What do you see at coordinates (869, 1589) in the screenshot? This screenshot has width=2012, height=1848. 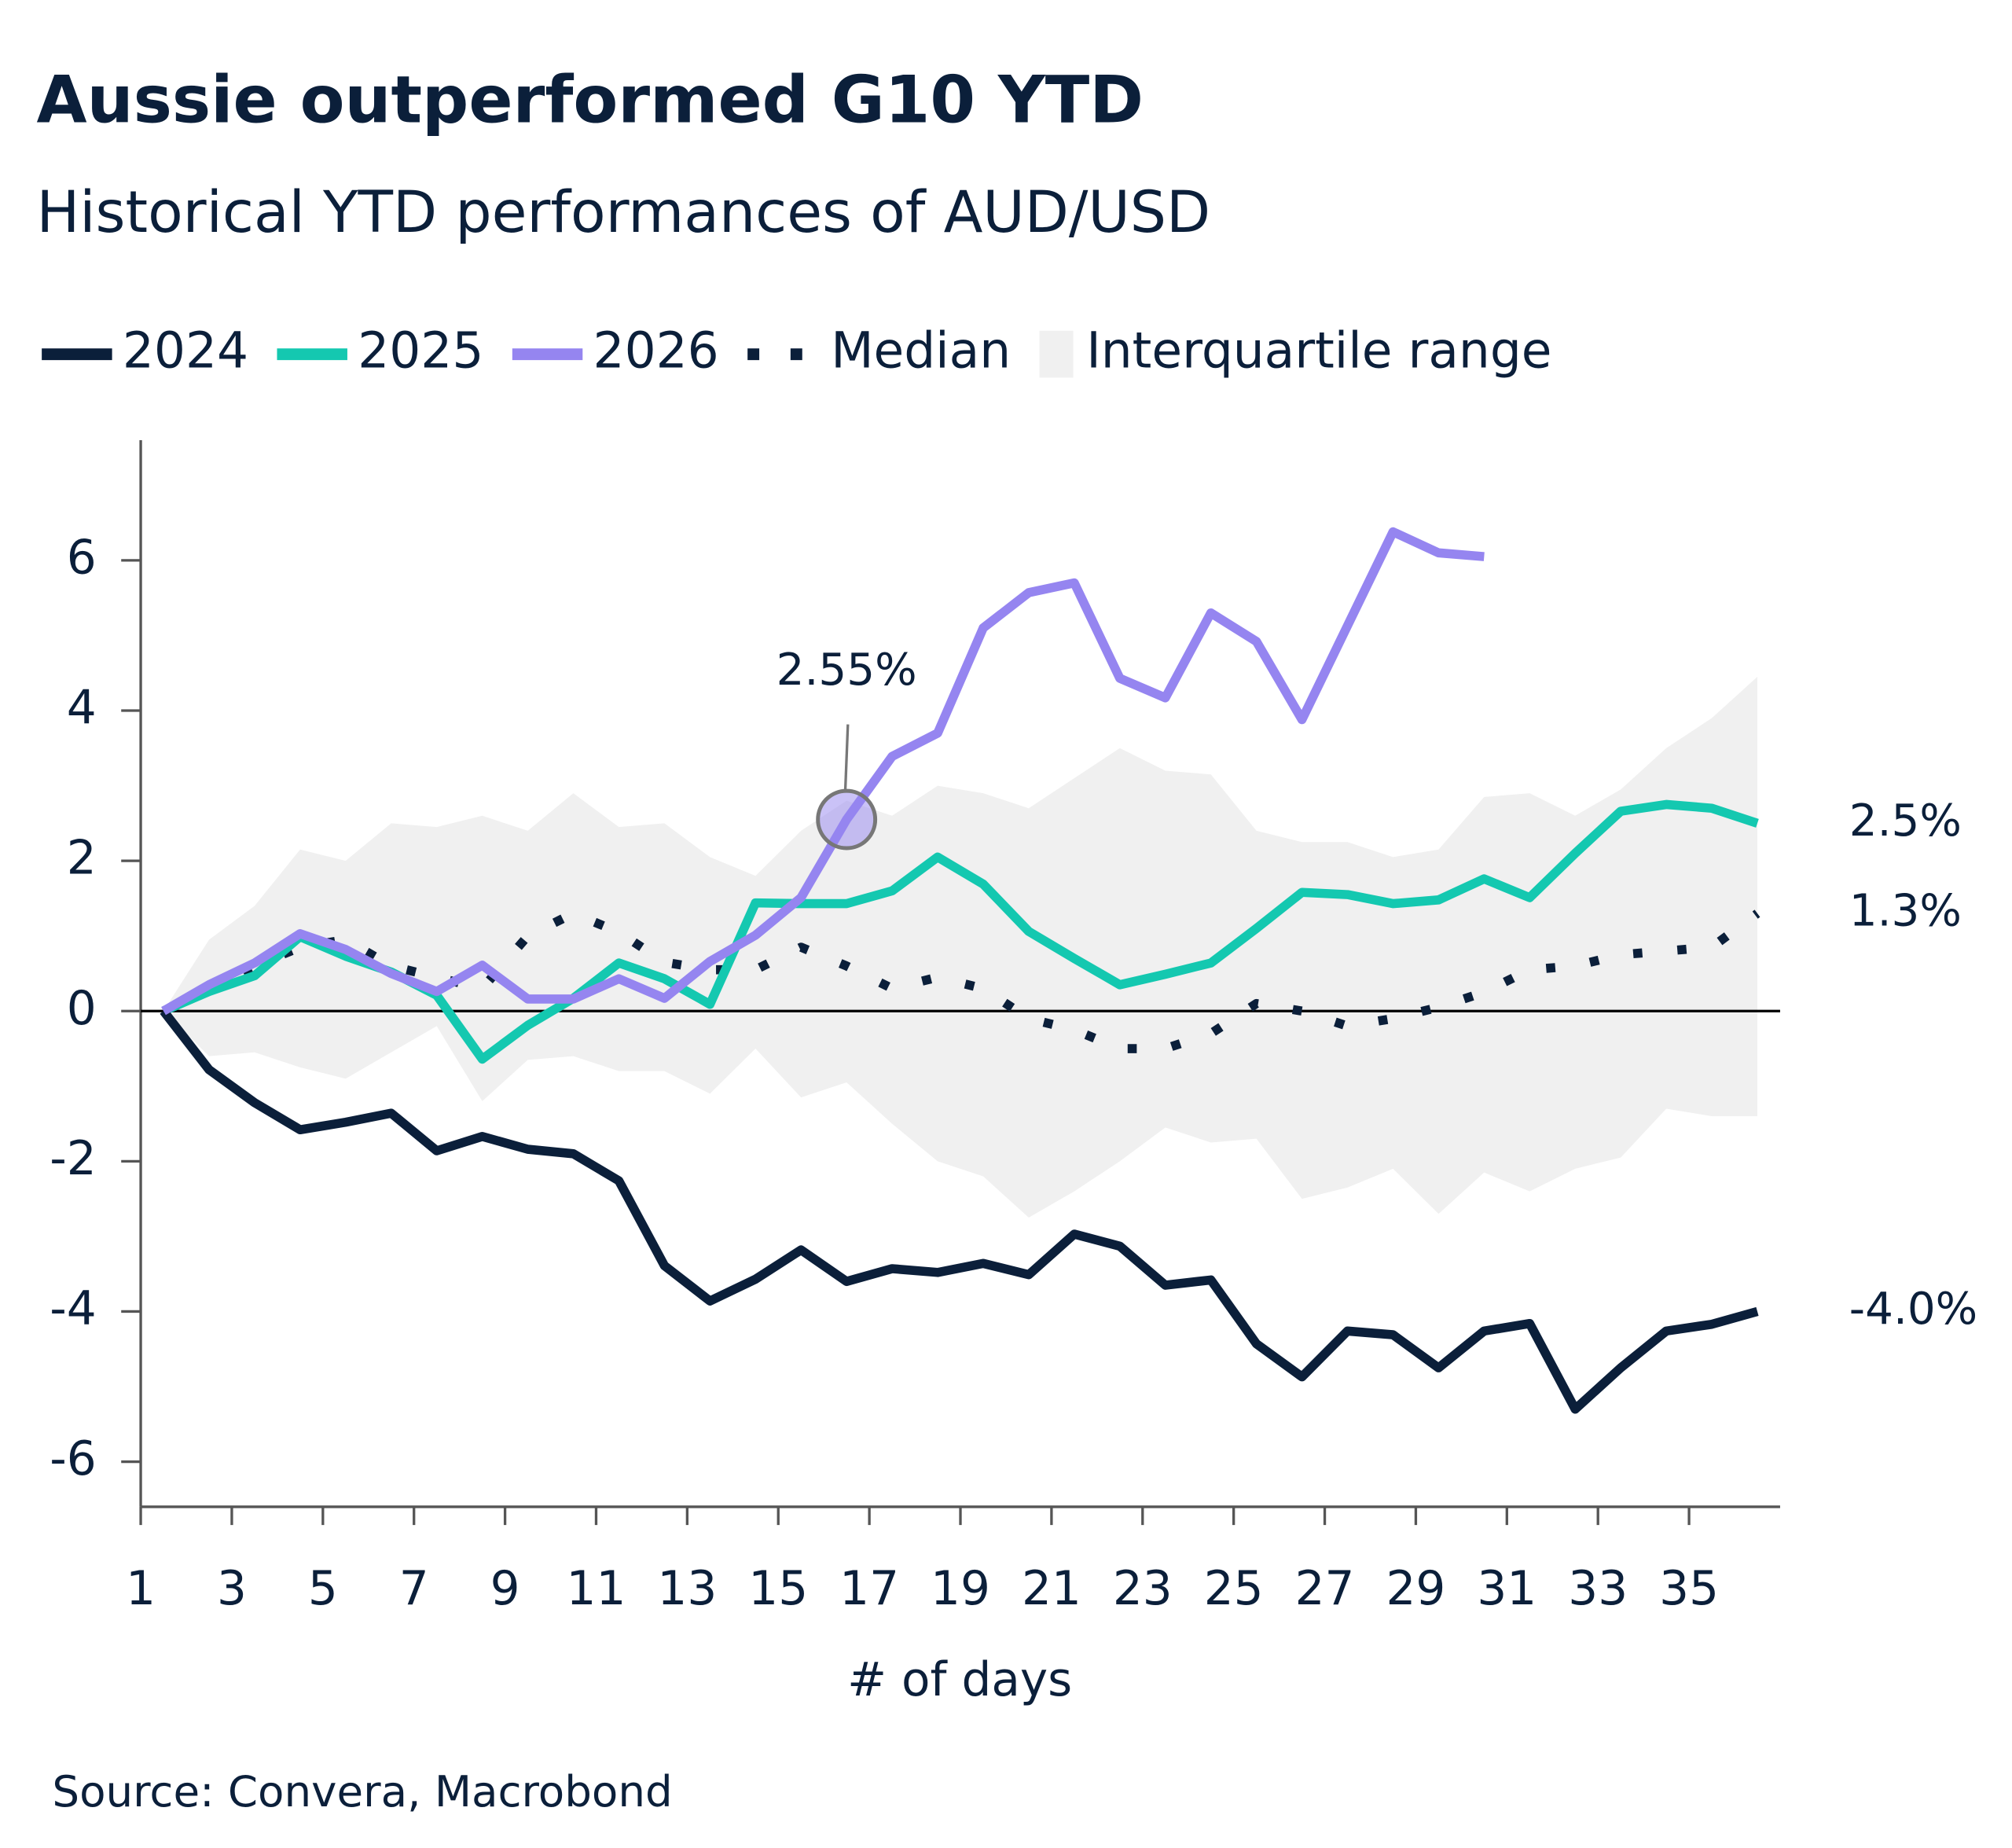 I see `x-tick-label: 17` at bounding box center [869, 1589].